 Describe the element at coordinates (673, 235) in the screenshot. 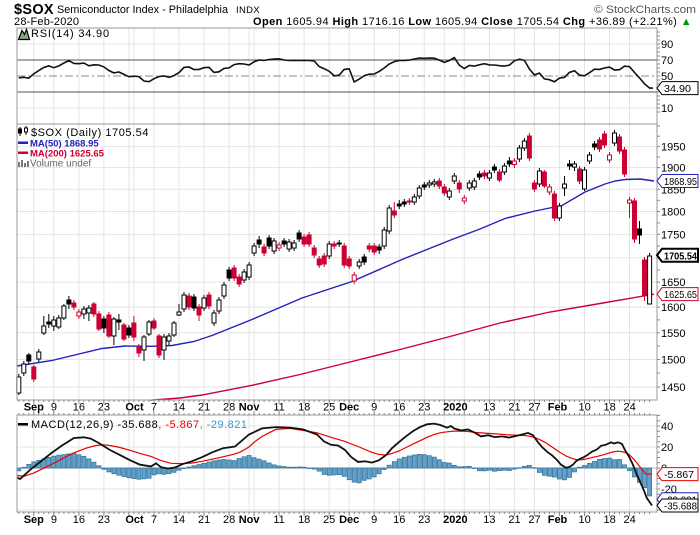

I see `svg-text: 1750` at that location.